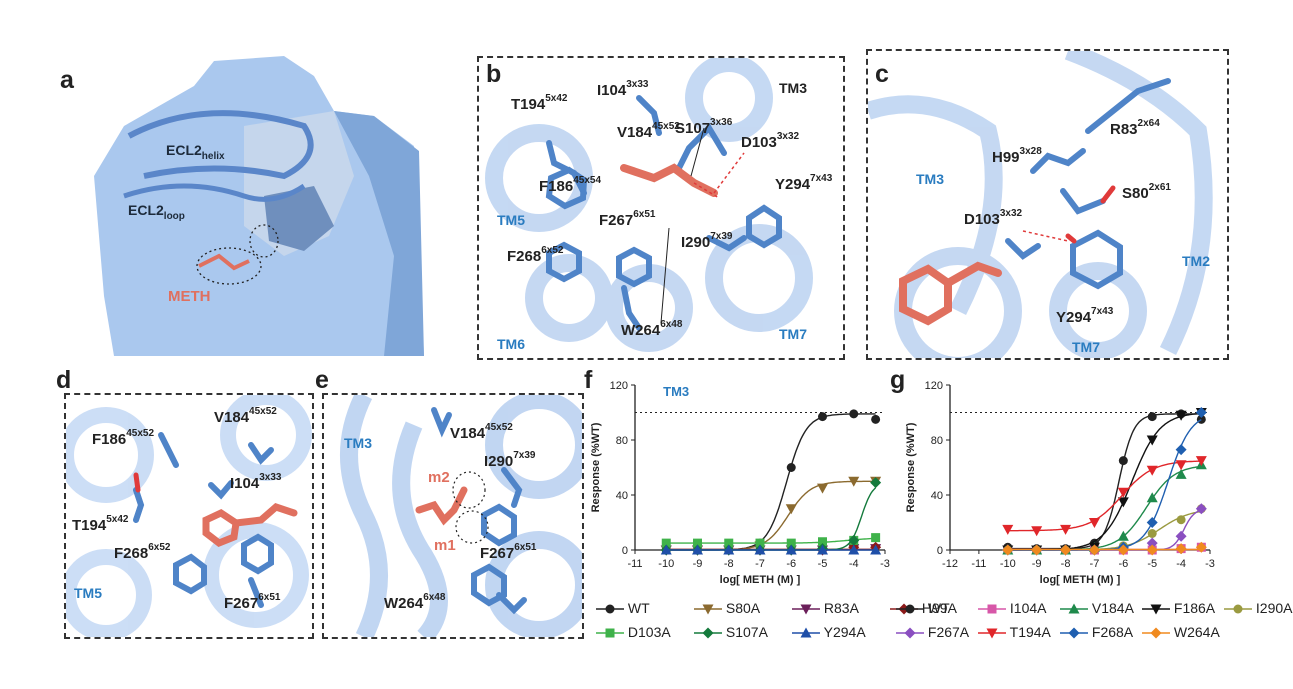  I want to click on hydrophobic-pocket-illustration, so click(189, 516).